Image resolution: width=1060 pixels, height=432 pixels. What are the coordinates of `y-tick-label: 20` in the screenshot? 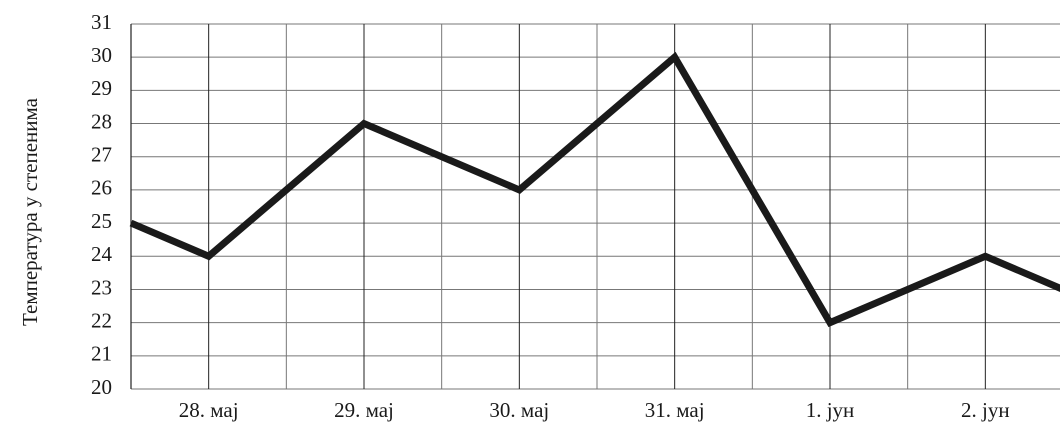 It's located at (101, 387).